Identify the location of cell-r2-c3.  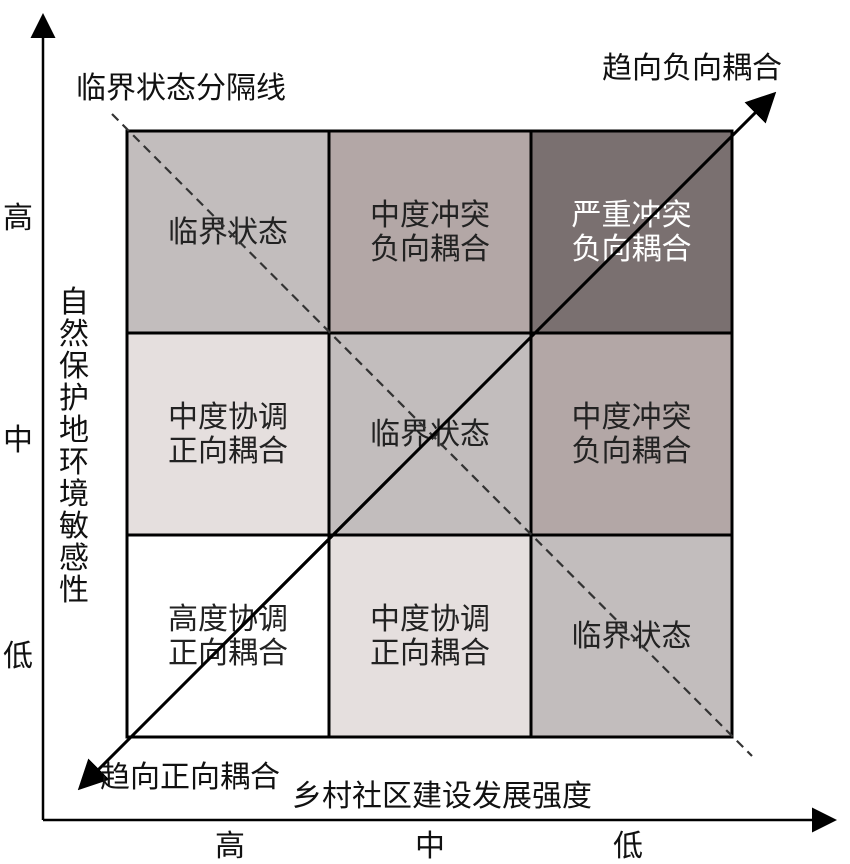
(631, 434).